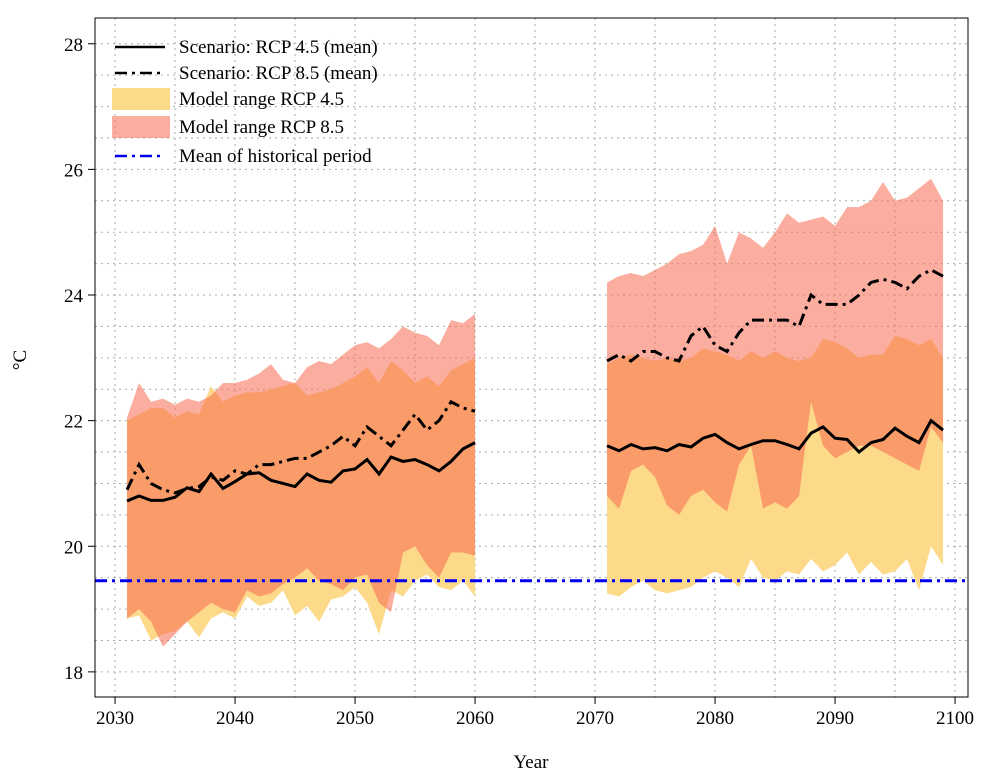 The height and width of the screenshot is (783, 982). I want to click on model-range-band, so click(775, 346).